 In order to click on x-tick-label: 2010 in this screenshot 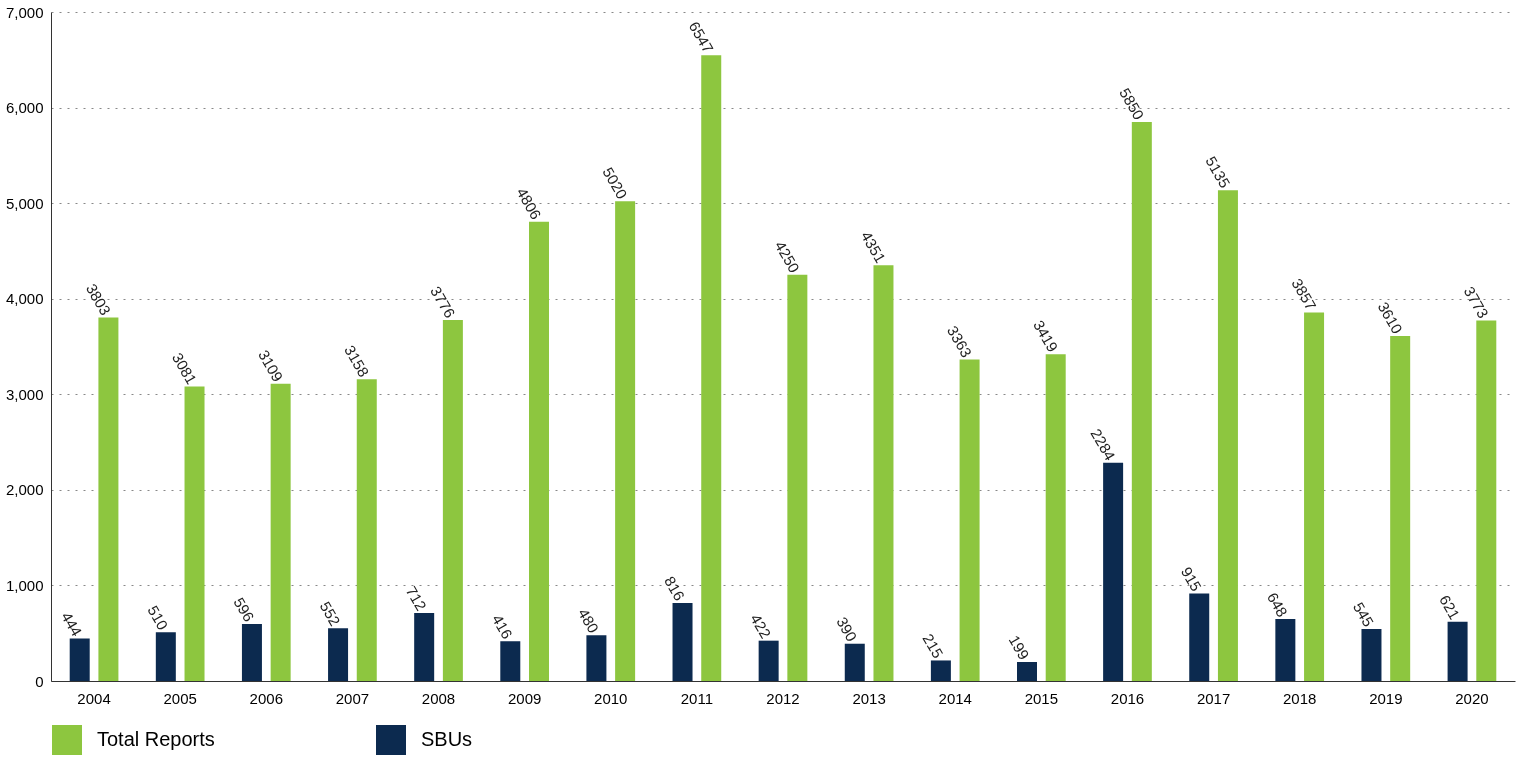, I will do `click(611, 698)`.